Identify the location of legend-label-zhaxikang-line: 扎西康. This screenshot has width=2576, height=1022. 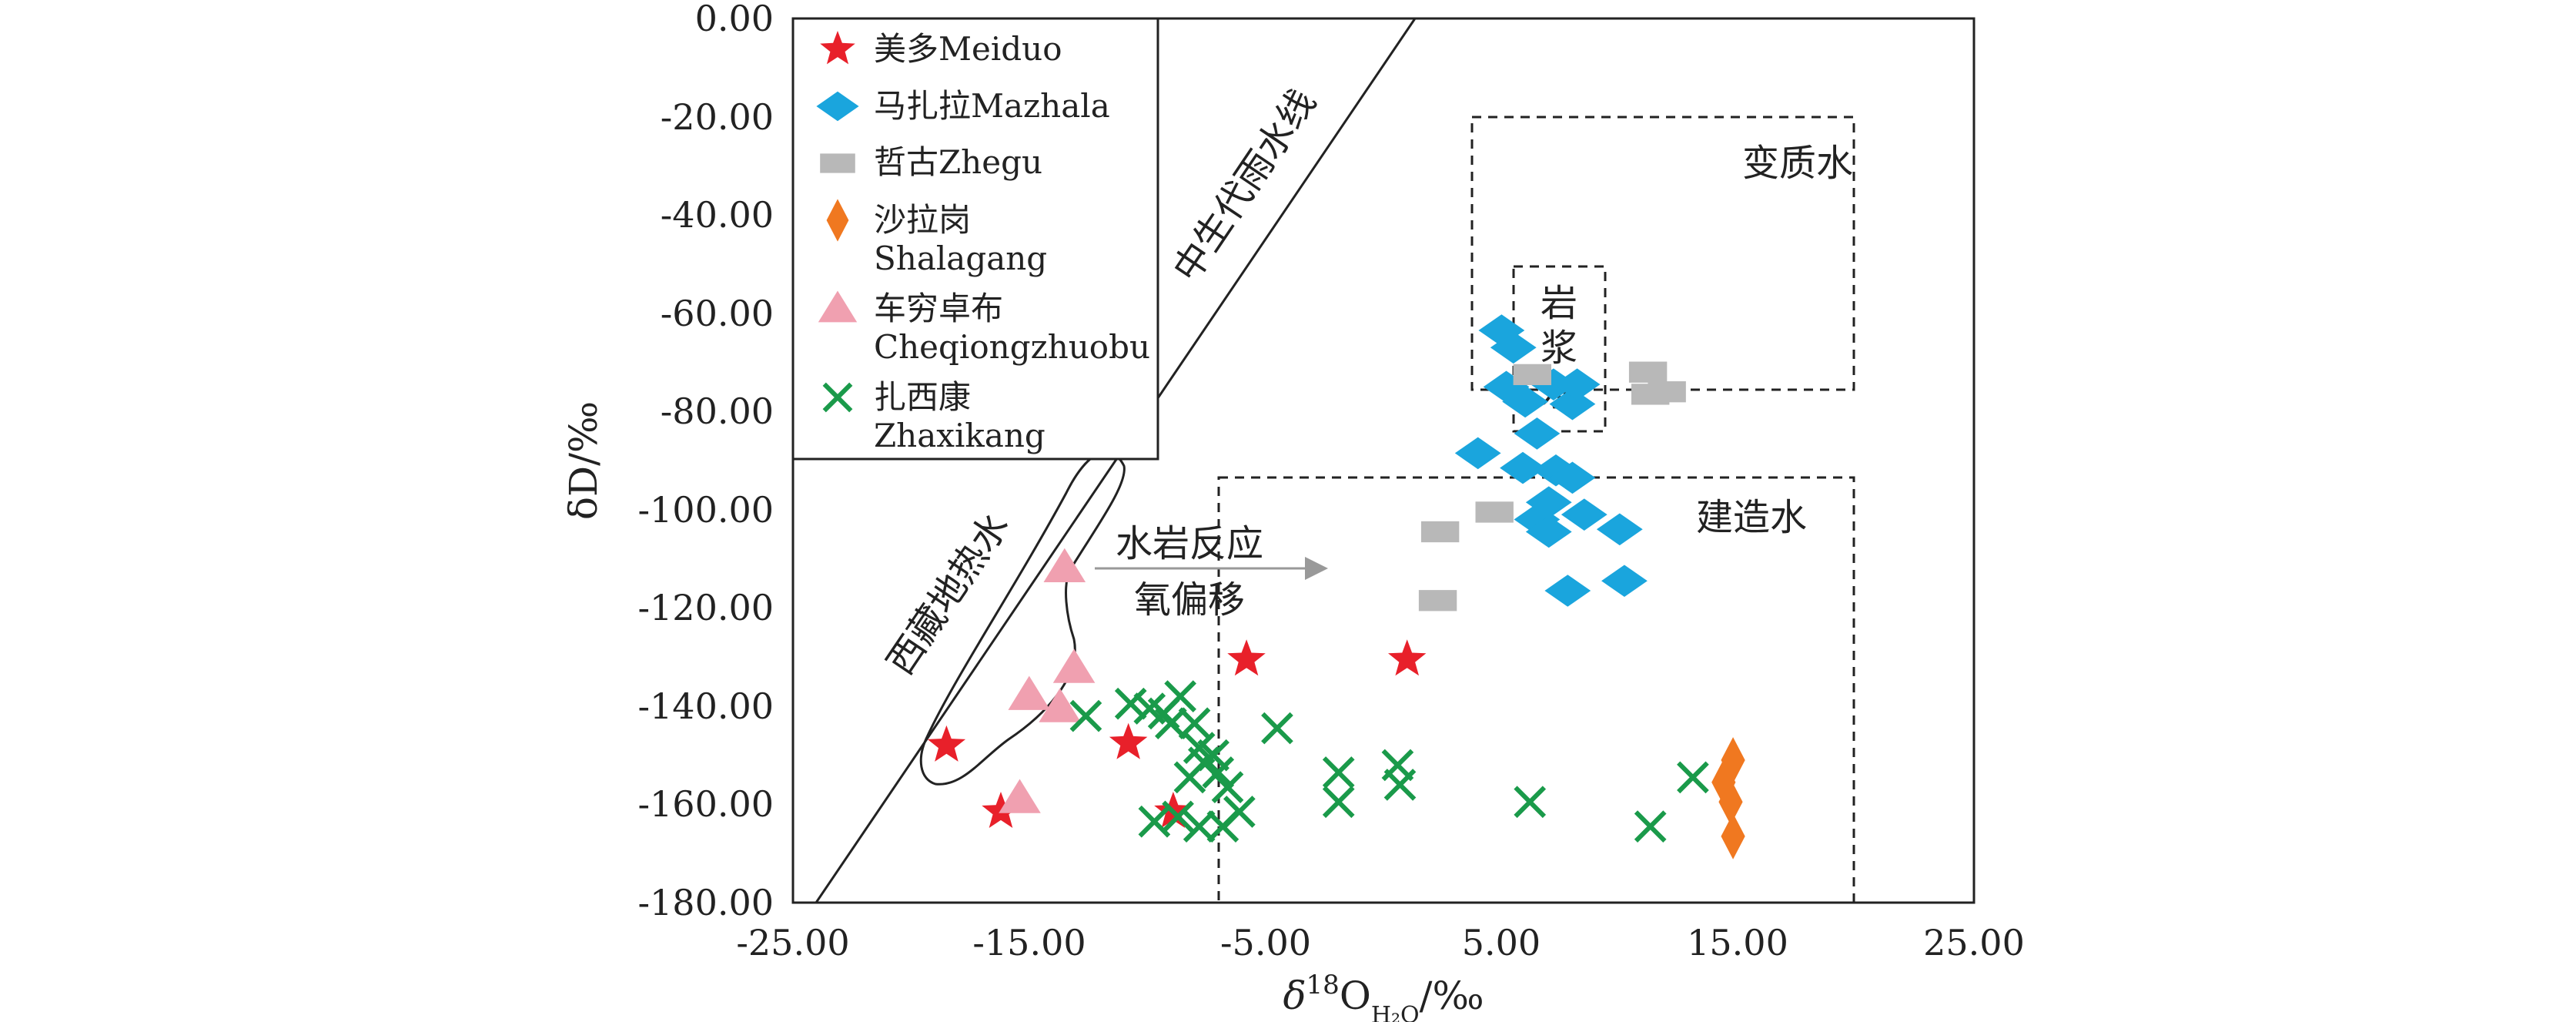
(923, 397).